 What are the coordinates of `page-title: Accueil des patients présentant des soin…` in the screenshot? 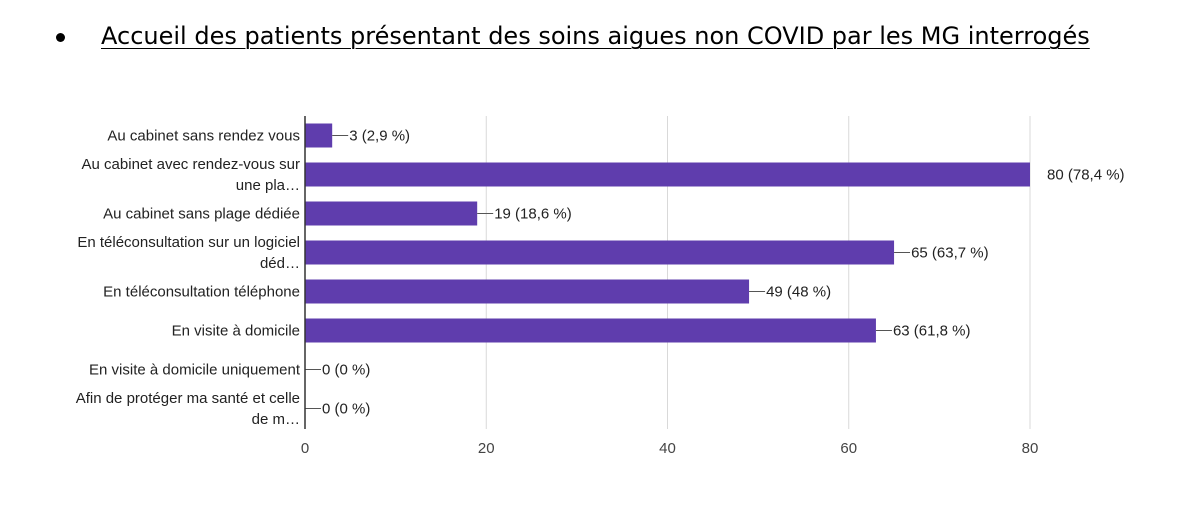 It's located at (595, 36).